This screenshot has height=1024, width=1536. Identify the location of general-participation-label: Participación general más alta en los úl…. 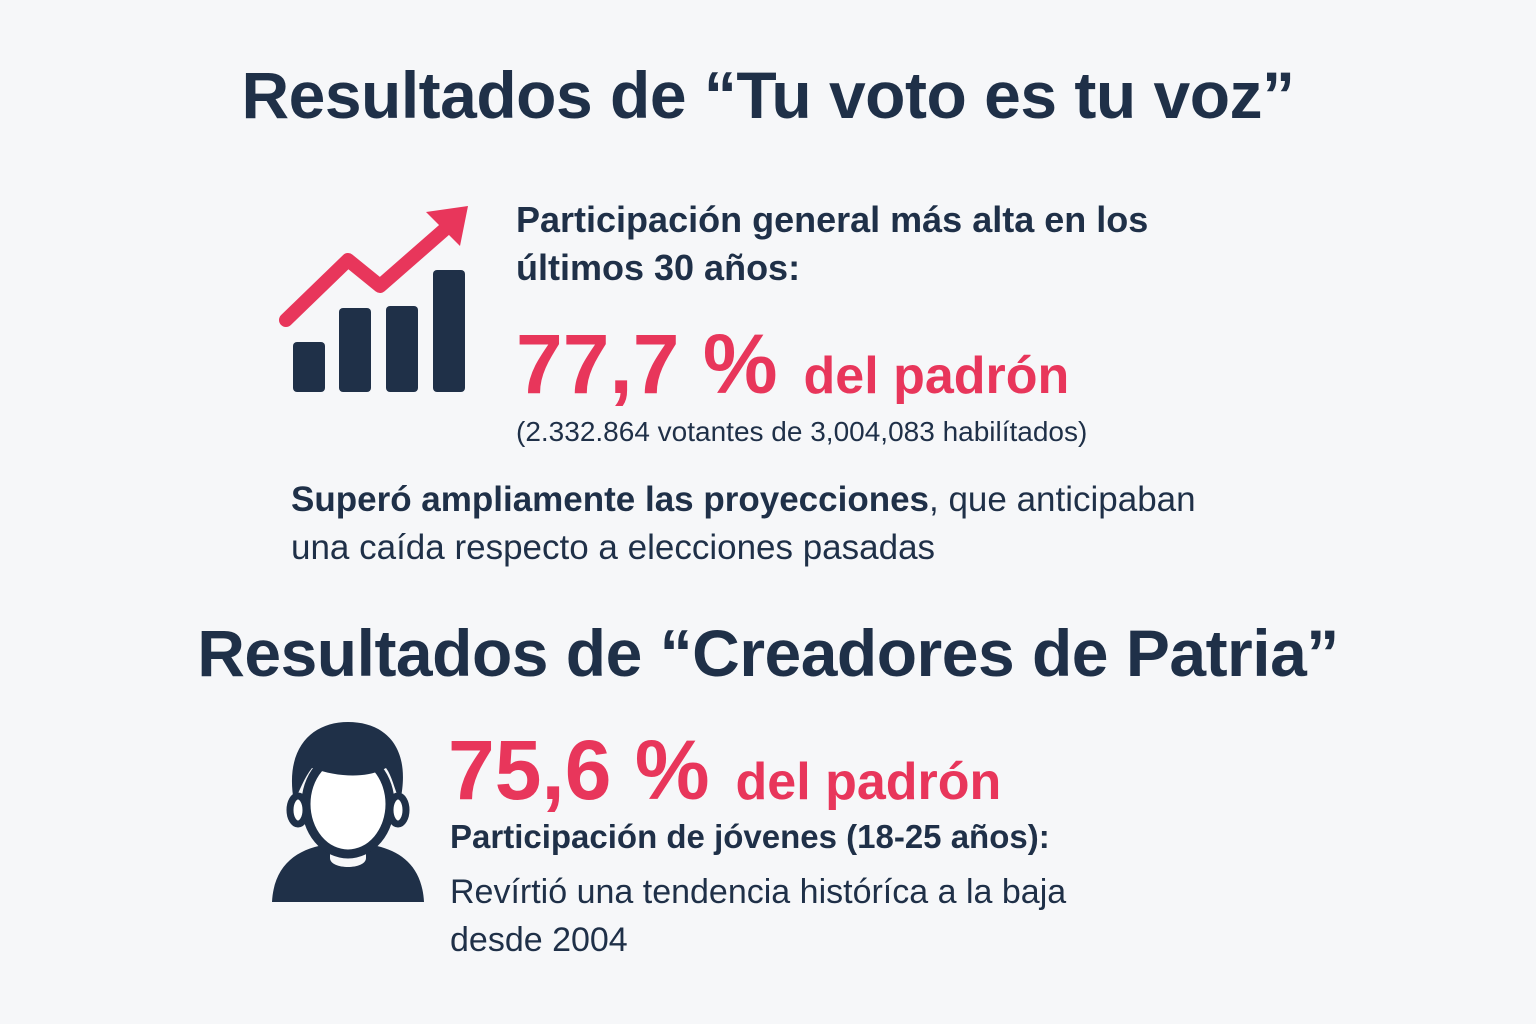
(832, 244).